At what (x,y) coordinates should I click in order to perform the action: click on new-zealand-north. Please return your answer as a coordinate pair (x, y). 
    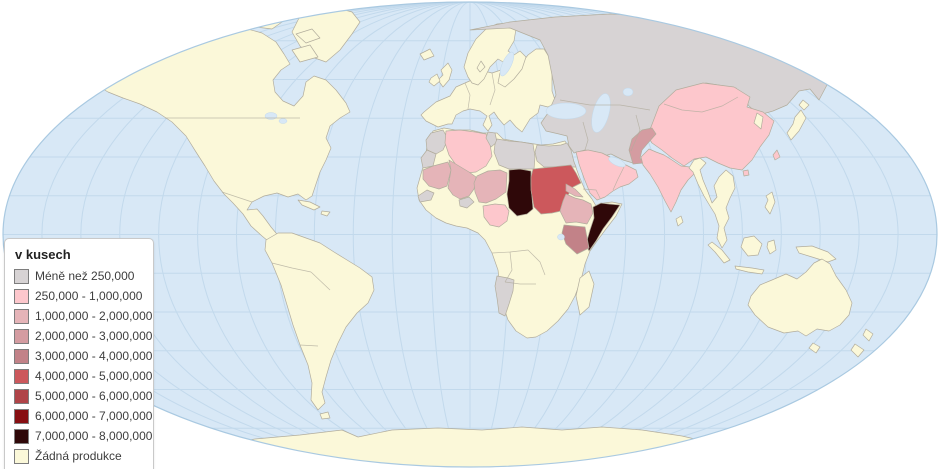
    Looking at the image, I should click on (868, 335).